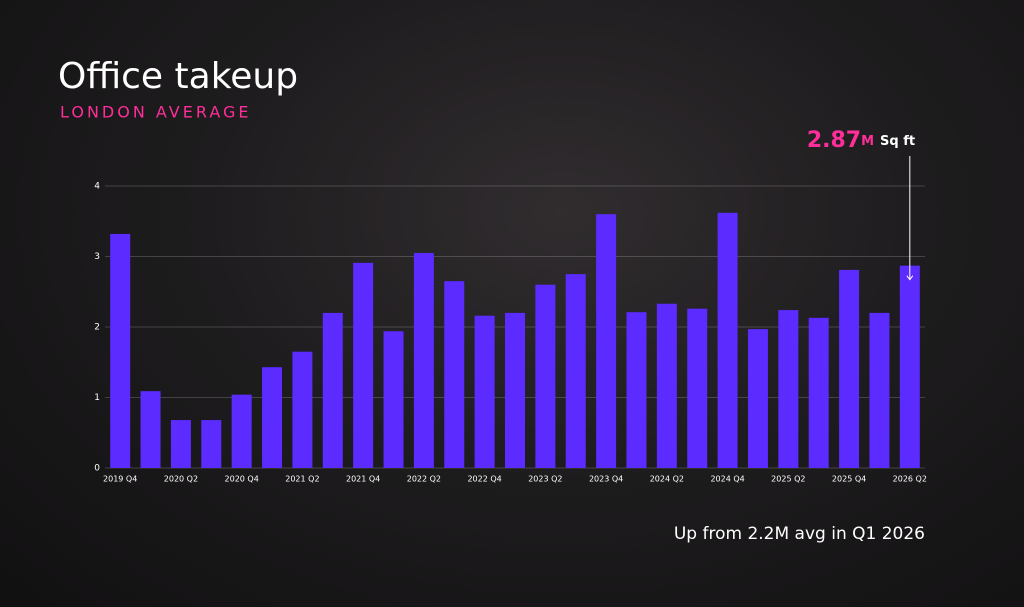 Image resolution: width=1024 pixels, height=607 pixels. Describe the element at coordinates (484, 479) in the screenshot. I see `x-tick-label: 2022 Q4` at that location.